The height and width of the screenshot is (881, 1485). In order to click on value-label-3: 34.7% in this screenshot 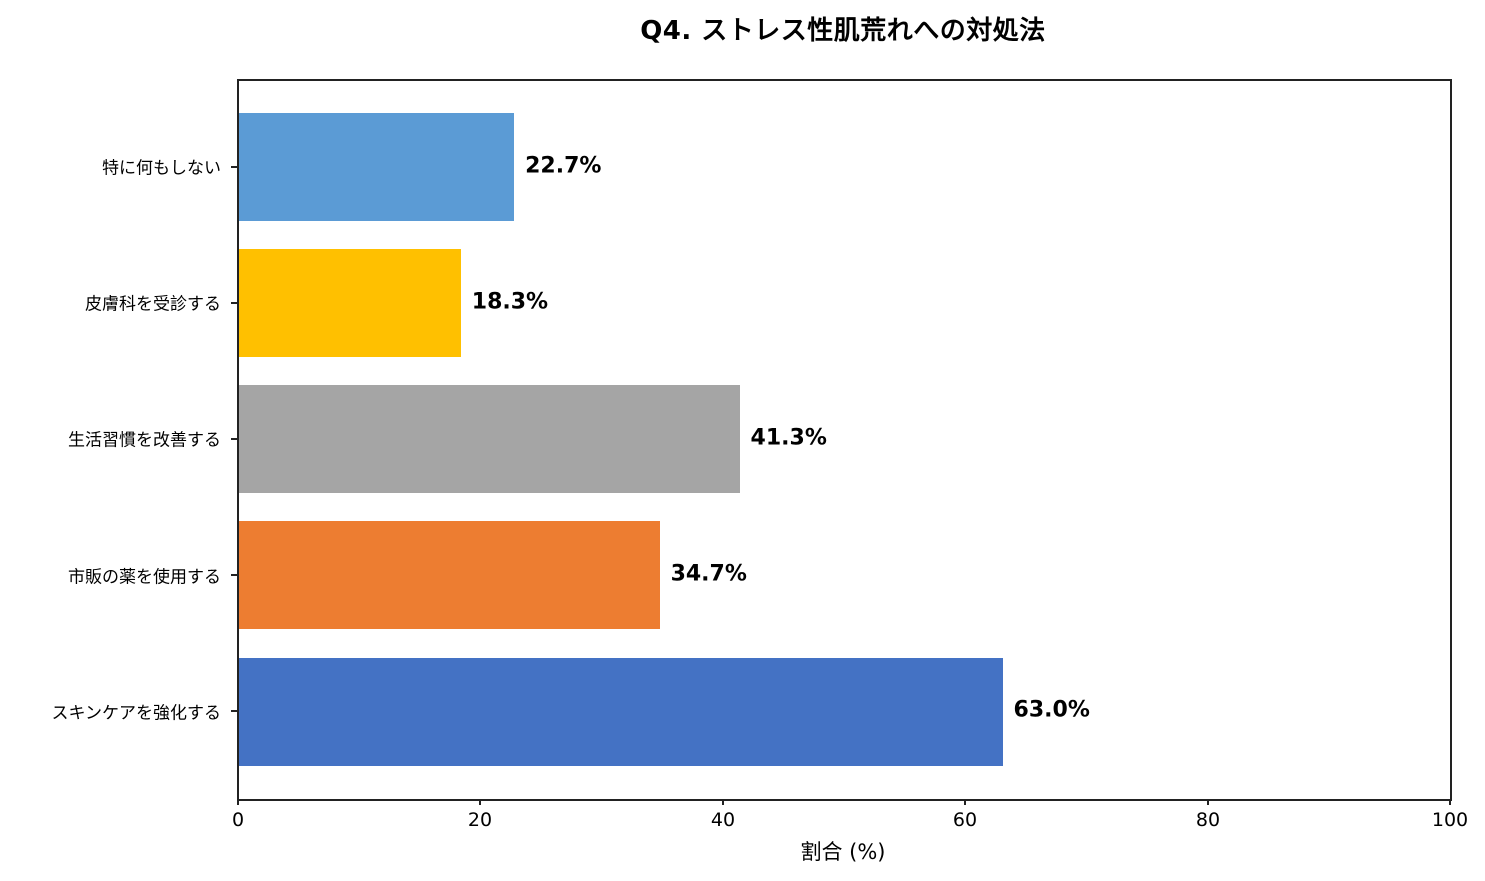, I will do `click(708, 574)`.